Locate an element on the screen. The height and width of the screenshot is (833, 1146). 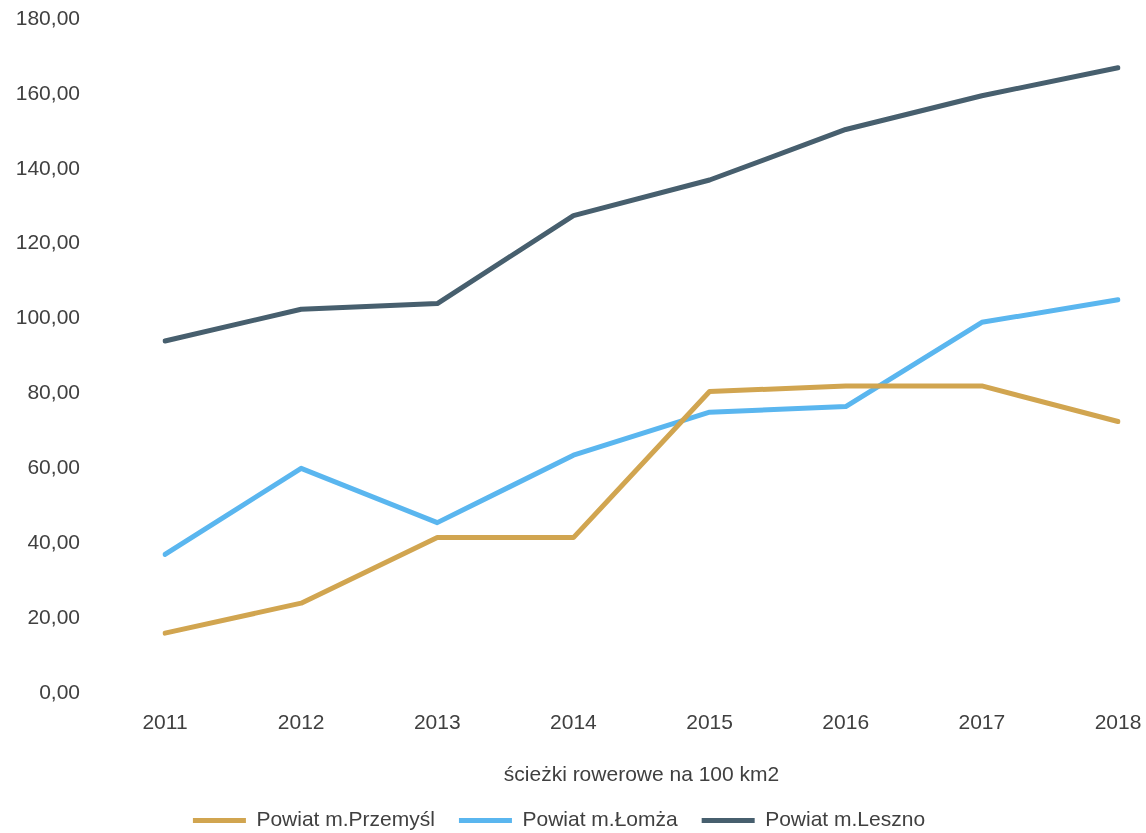
x-tick-label: 2013 is located at coordinates (437, 722).